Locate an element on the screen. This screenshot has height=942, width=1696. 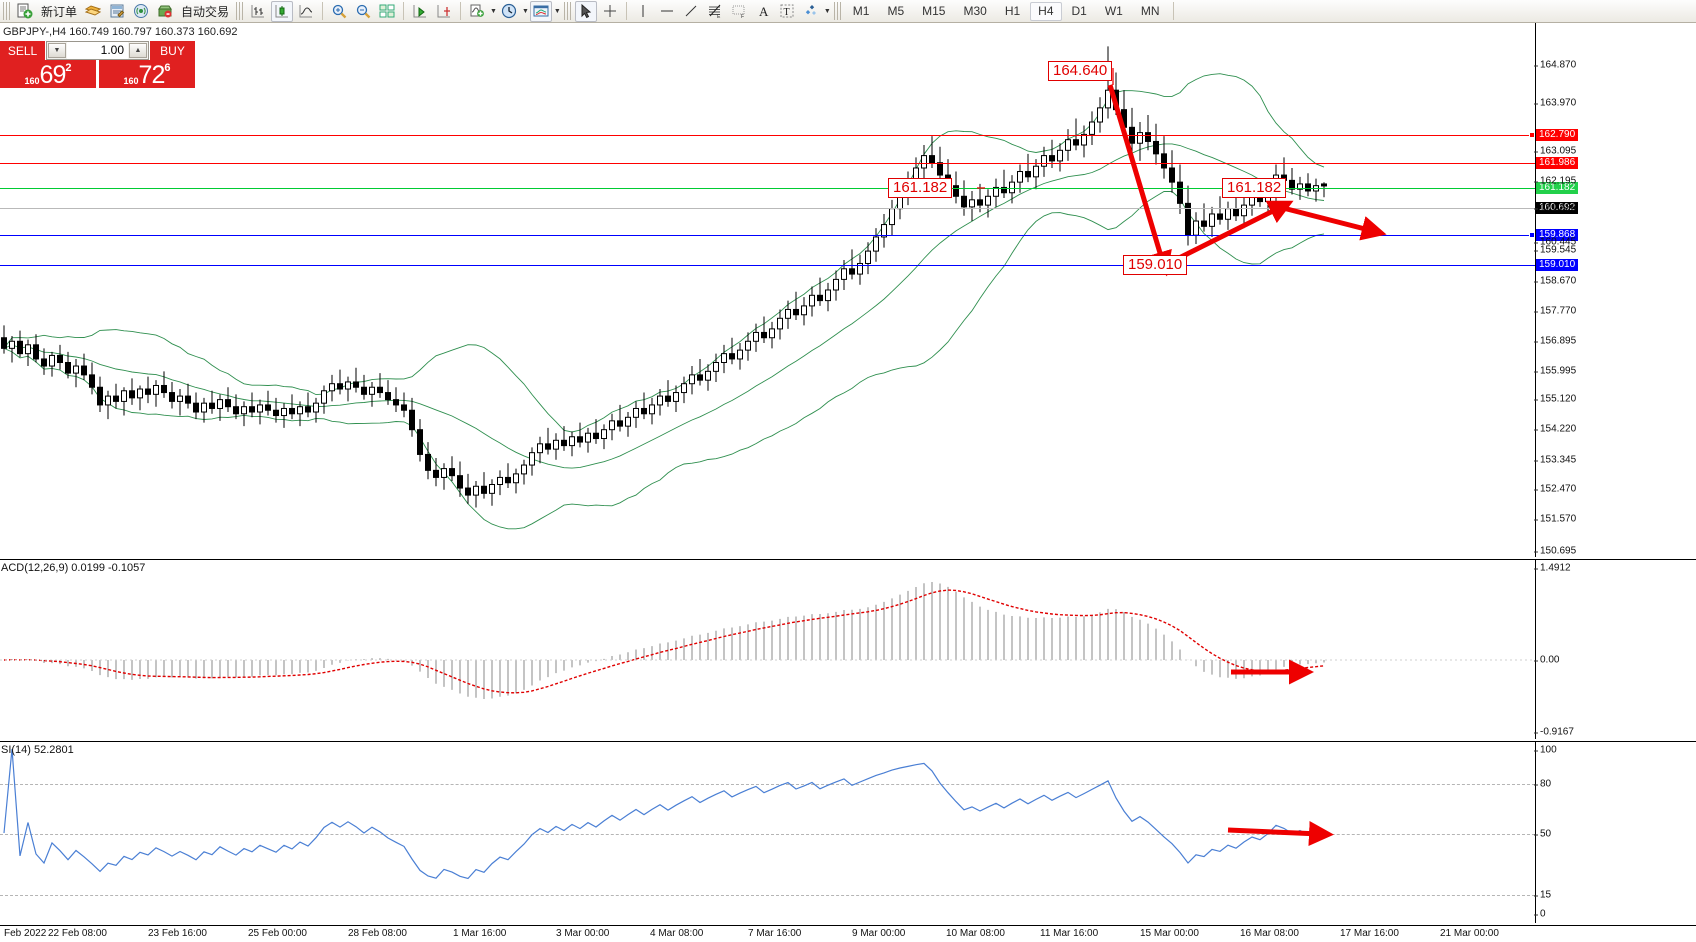
autotrading-label: 自动交易 is located at coordinates (205, 11).